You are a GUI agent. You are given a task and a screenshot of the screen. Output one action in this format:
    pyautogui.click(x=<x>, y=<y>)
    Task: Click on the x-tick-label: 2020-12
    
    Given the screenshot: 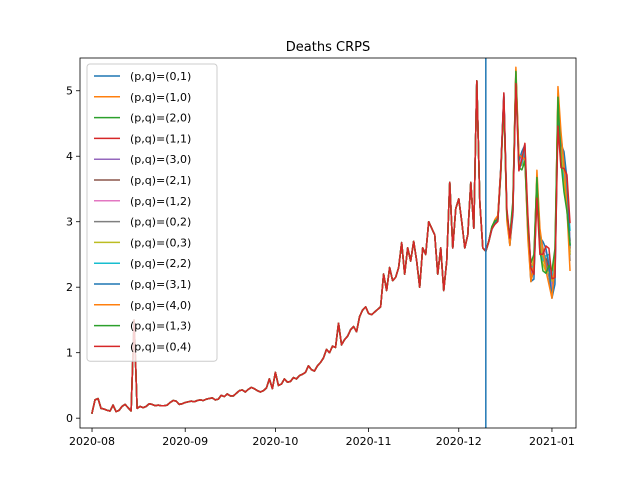 What is the action you would take?
    pyautogui.click(x=459, y=441)
    